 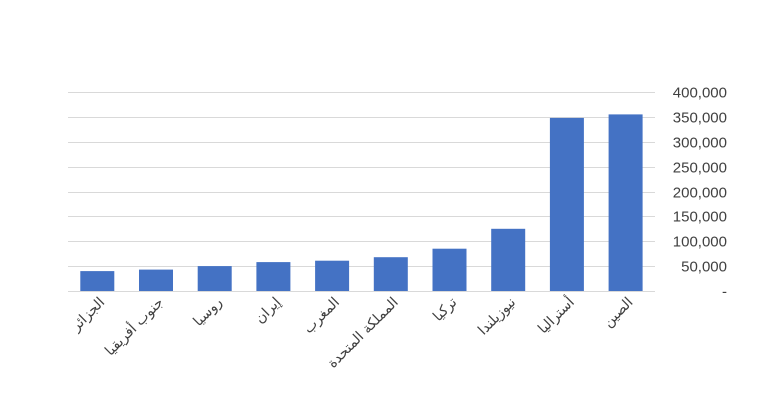 I want to click on x-tick-label: جنوب أفريقيا, so click(x=134, y=326).